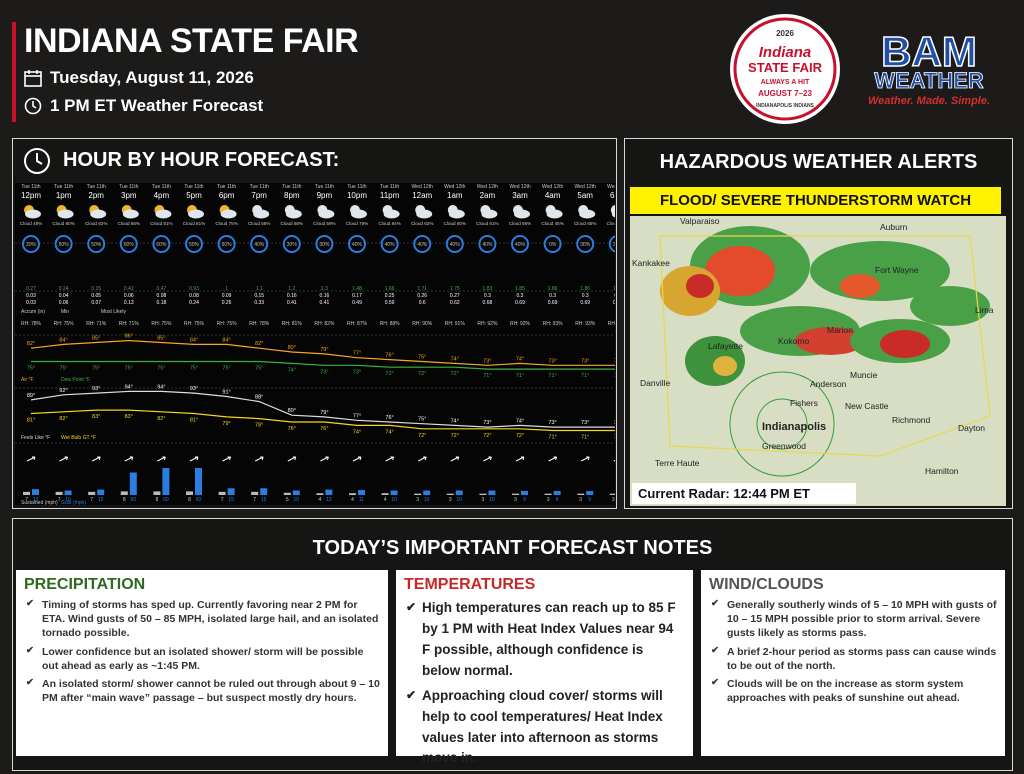 The height and width of the screenshot is (774, 1024). I want to click on feels-label: 93°, so click(96, 389).